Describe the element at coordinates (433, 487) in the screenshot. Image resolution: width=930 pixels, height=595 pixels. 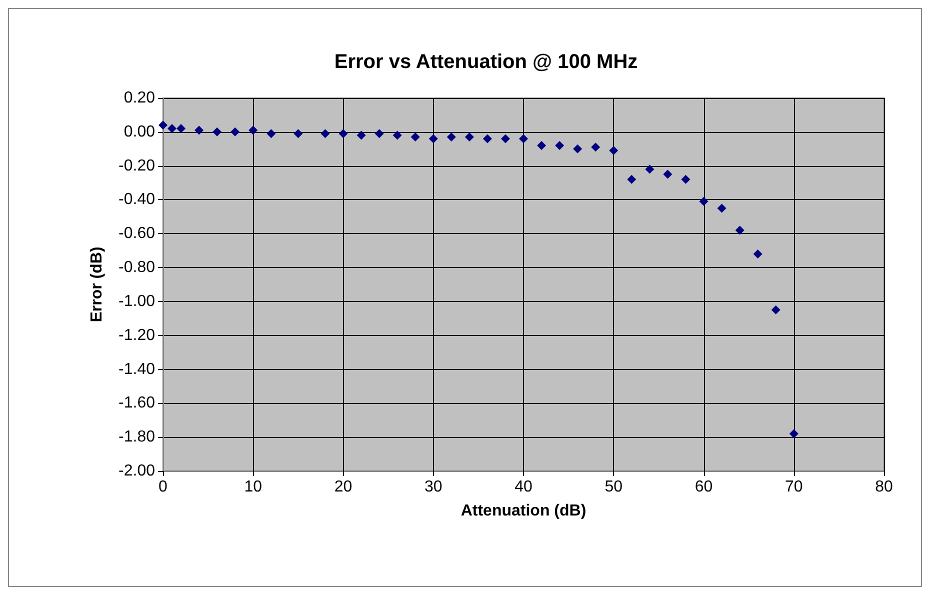
I see `x-tick-label: 30` at that location.